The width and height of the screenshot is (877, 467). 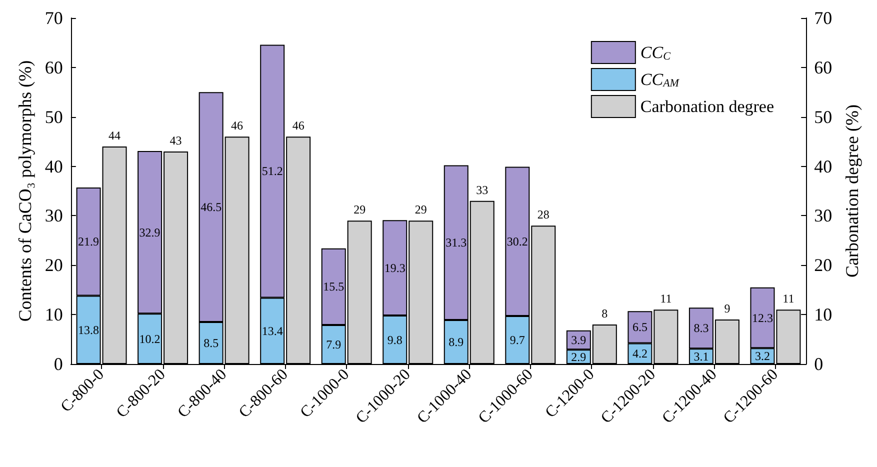 I want to click on data-label: 51.2, so click(x=272, y=171).